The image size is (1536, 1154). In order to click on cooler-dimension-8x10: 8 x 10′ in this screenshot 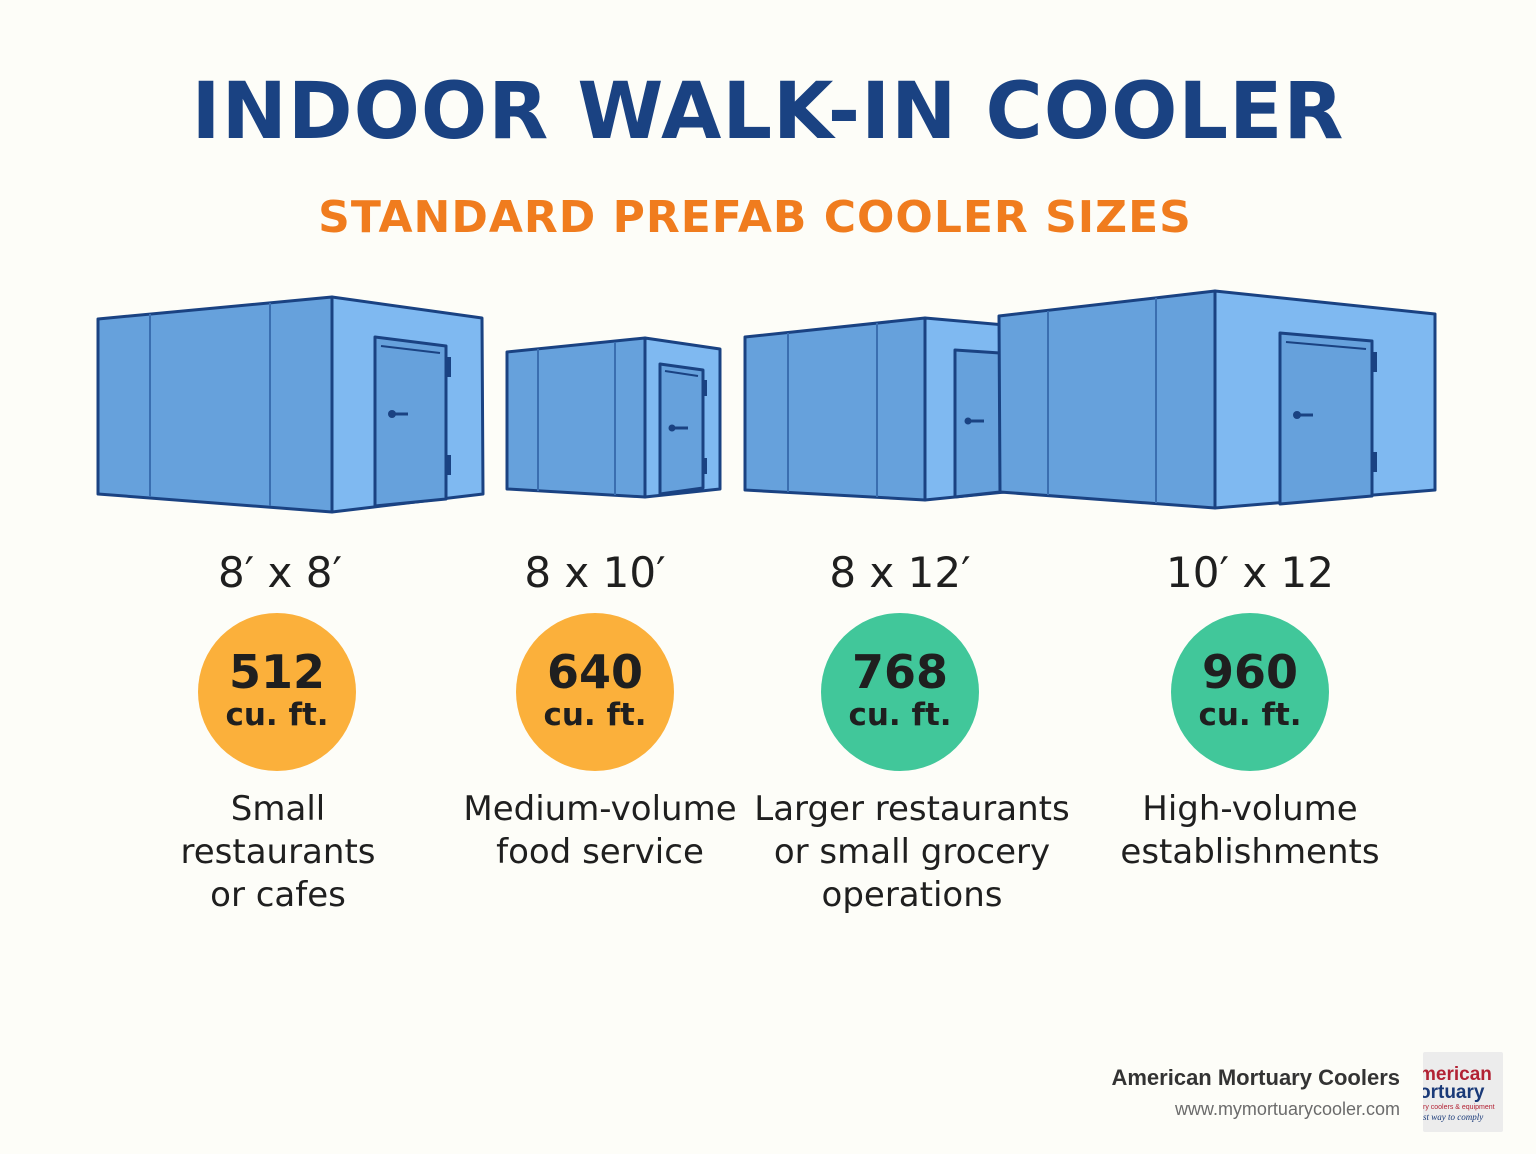, I will do `click(595, 572)`.